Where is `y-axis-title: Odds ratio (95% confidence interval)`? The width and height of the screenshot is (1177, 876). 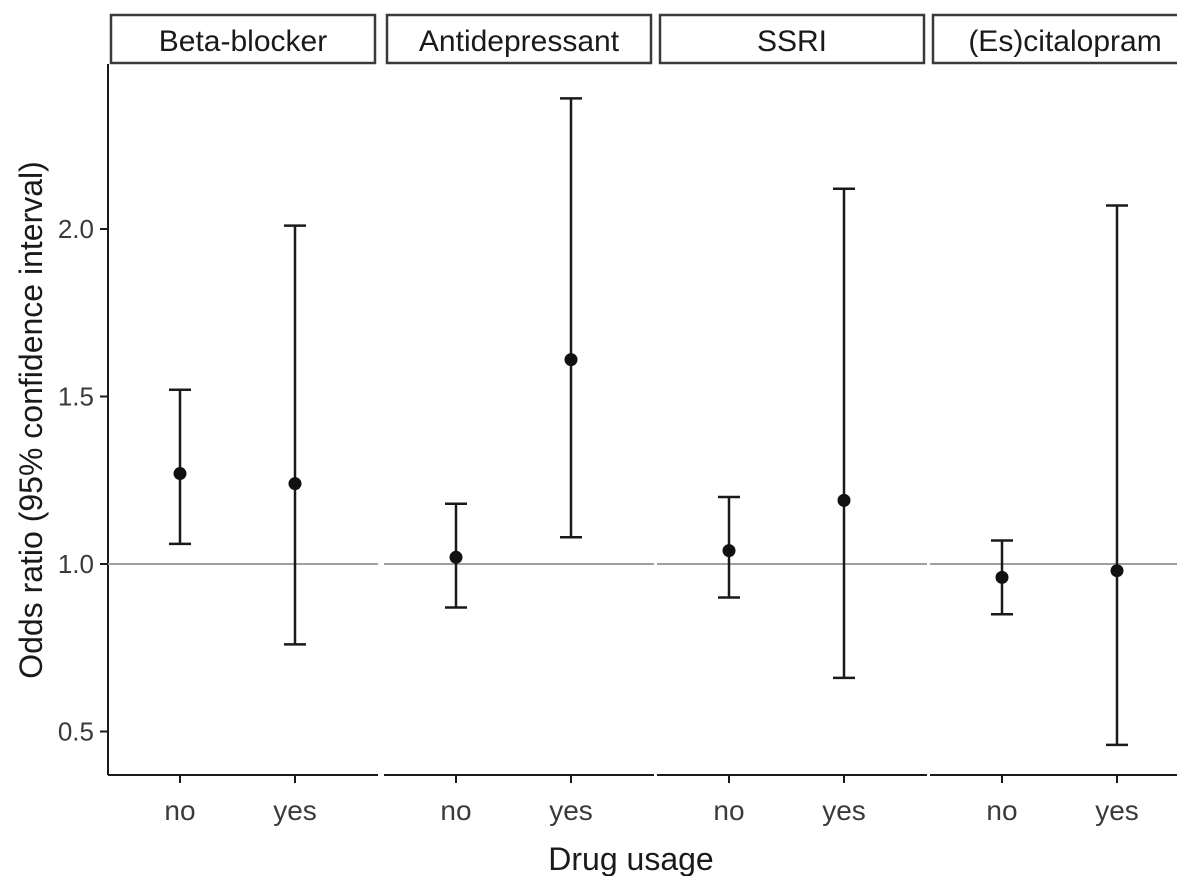 y-axis-title: Odds ratio (95% confidence interval) is located at coordinates (31, 420).